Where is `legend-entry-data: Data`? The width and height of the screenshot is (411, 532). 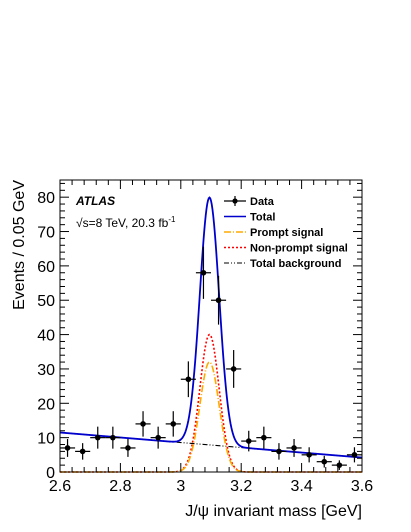
legend-entry-data: Data is located at coordinates (249, 202).